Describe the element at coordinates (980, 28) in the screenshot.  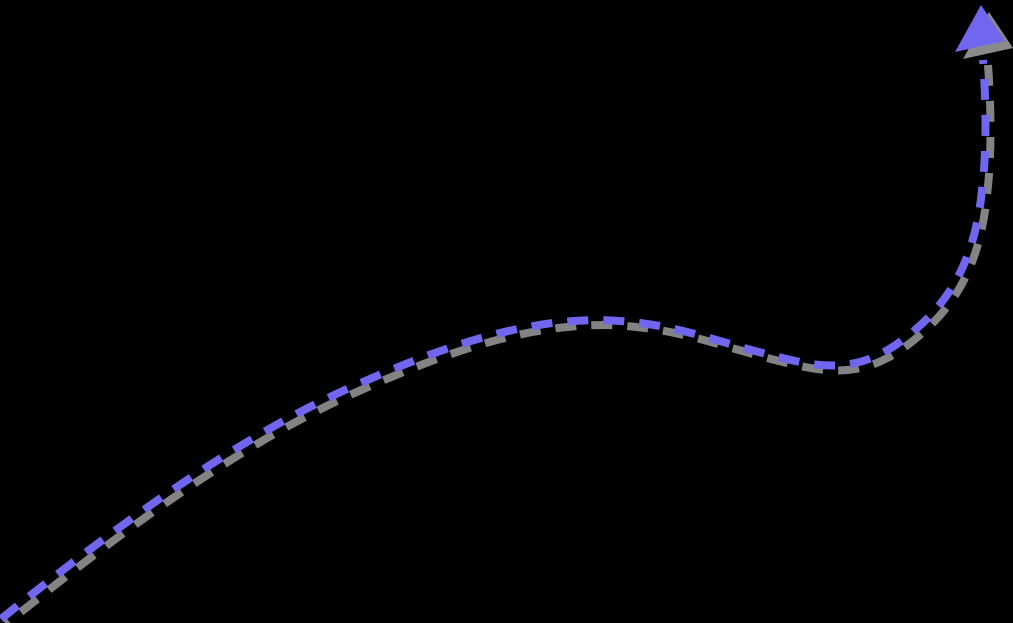
I see `arrowhead-icon` at that location.